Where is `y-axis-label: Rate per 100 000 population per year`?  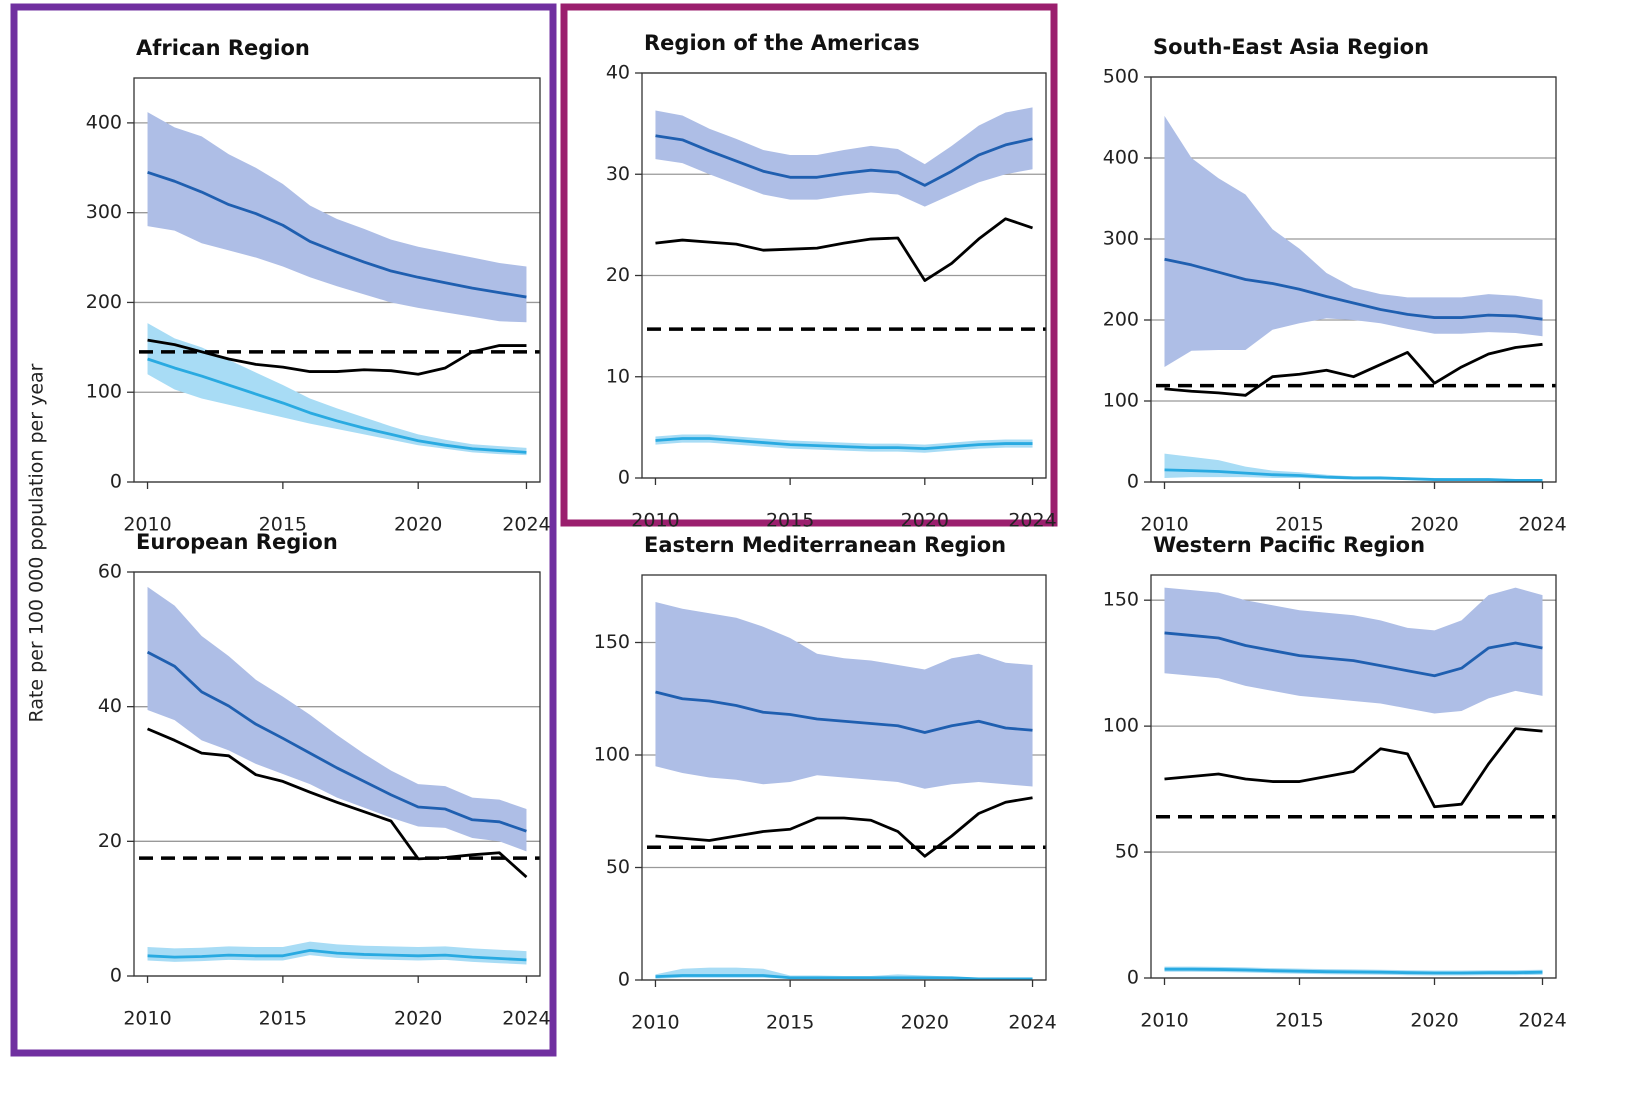
y-axis-label: Rate per 100 000 population per year is located at coordinates (37, 542).